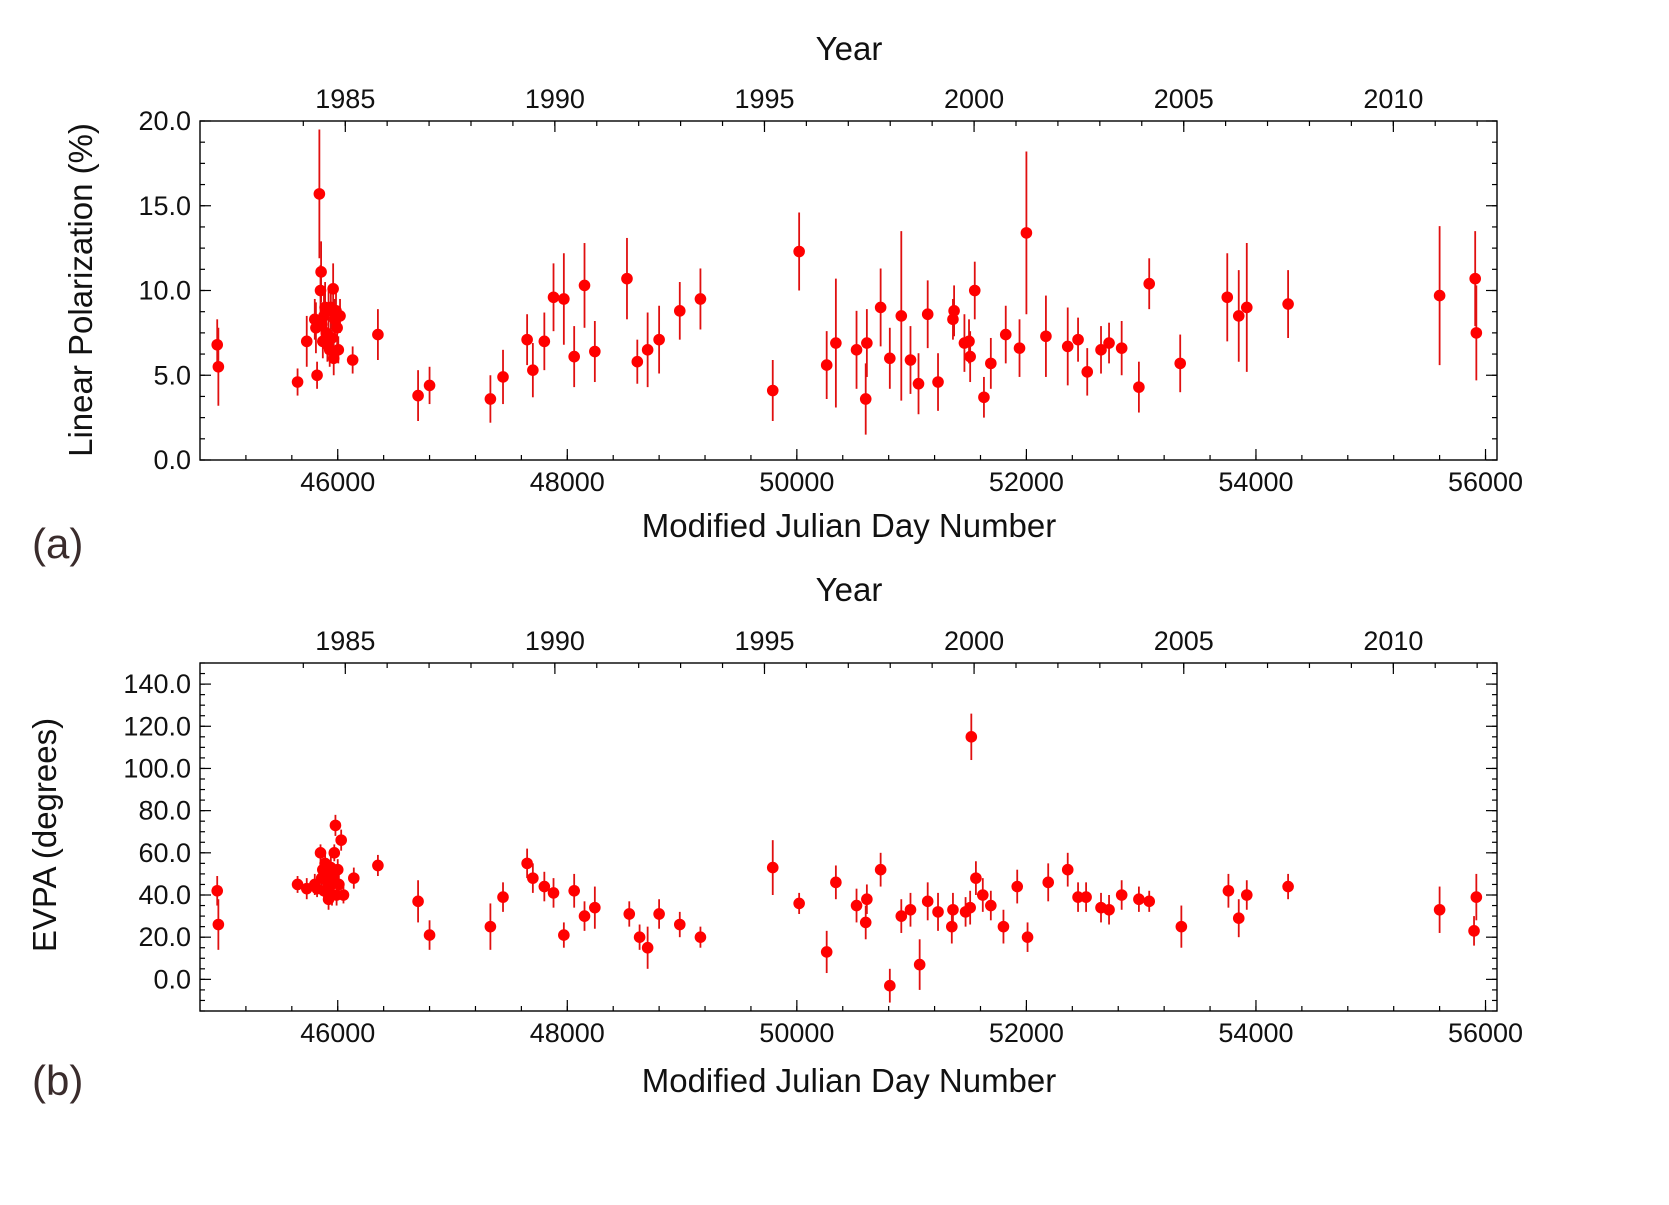  Describe the element at coordinates (1026, 1033) in the screenshot. I see `x-tick-label: 52000` at that location.